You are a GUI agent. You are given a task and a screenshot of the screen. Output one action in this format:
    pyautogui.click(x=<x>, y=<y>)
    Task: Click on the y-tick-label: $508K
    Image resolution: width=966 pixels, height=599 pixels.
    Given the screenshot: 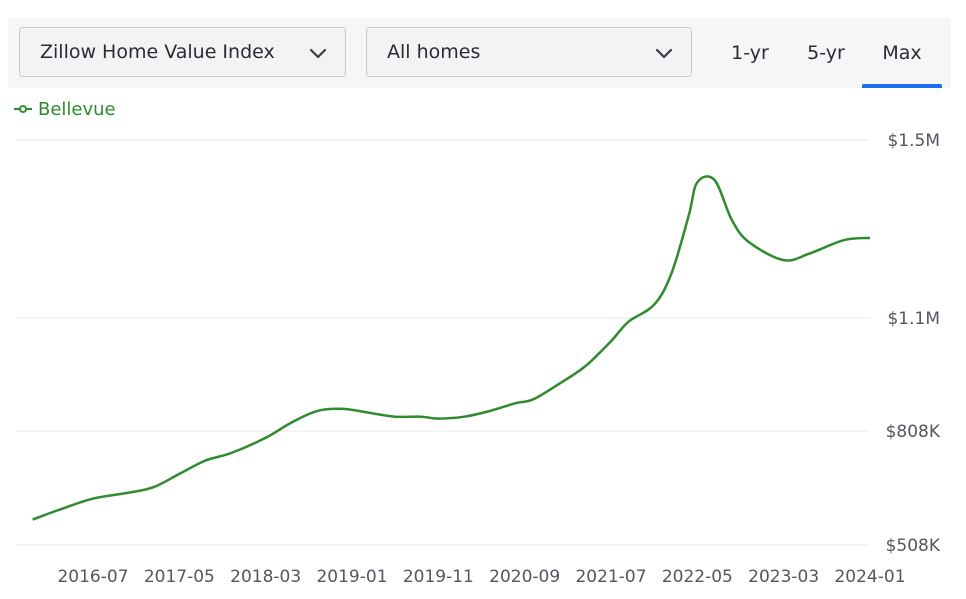 What is the action you would take?
    pyautogui.click(x=913, y=546)
    